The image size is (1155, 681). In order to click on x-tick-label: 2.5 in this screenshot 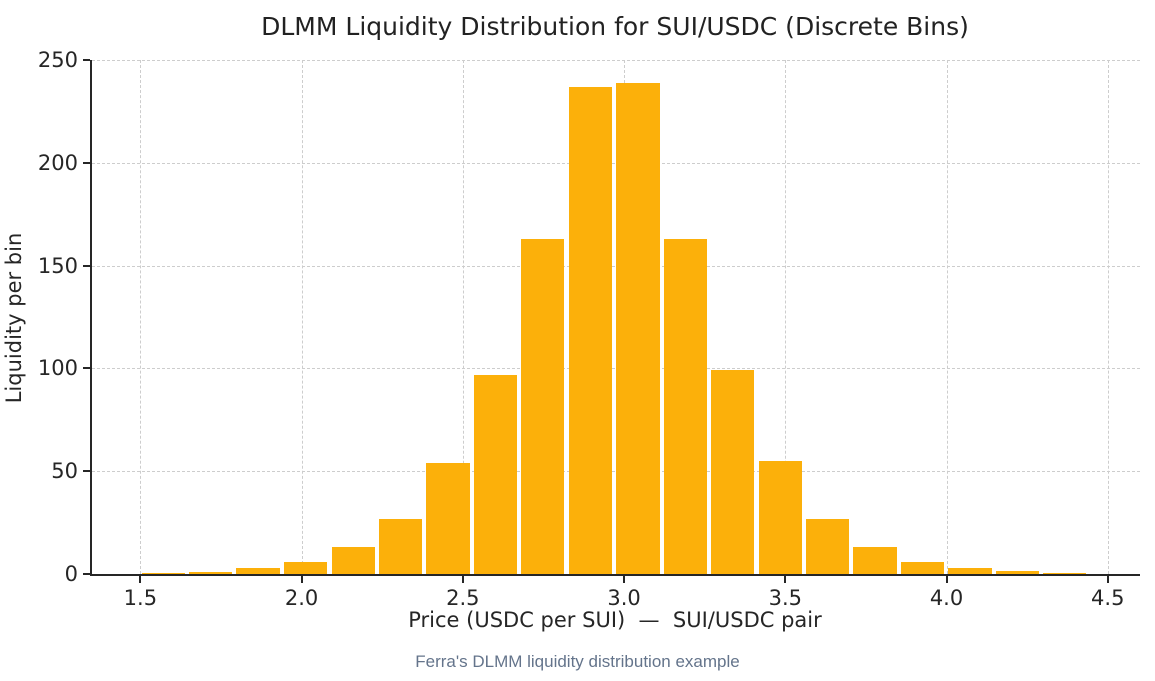, I will do `click(463, 598)`.